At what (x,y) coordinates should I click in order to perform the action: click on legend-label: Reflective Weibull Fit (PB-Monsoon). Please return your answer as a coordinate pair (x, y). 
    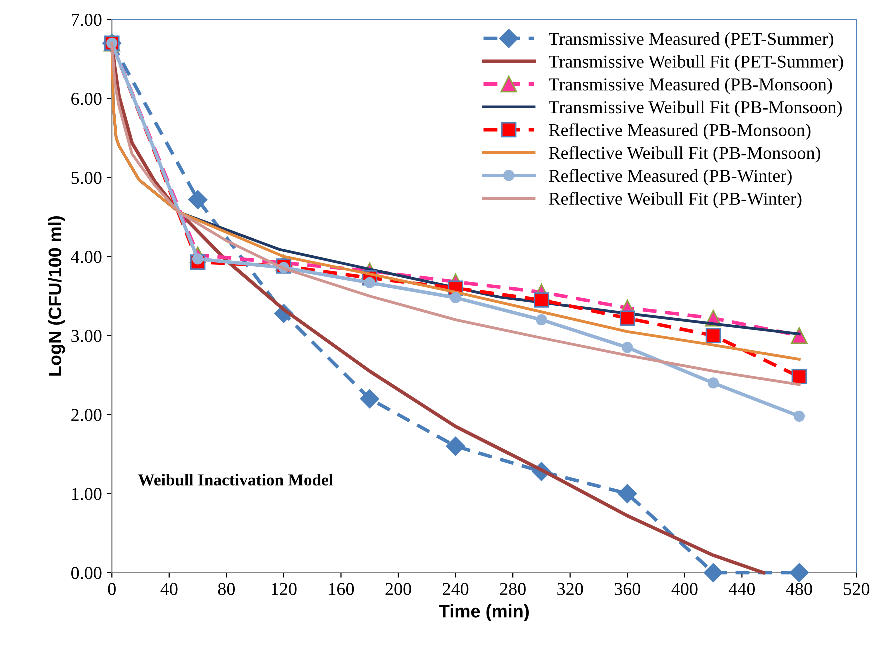
    Looking at the image, I should click on (685, 154).